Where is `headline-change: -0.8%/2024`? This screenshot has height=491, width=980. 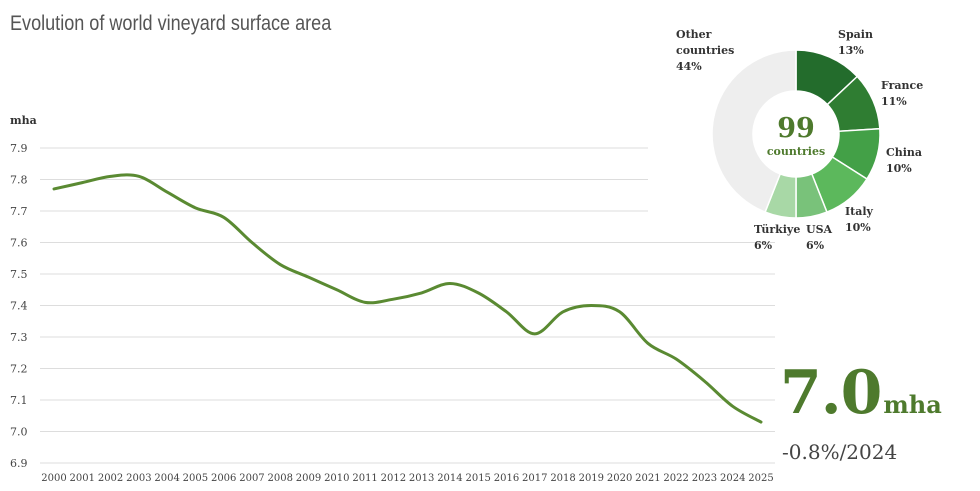
headline-change: -0.8%/2024 is located at coordinates (840, 452).